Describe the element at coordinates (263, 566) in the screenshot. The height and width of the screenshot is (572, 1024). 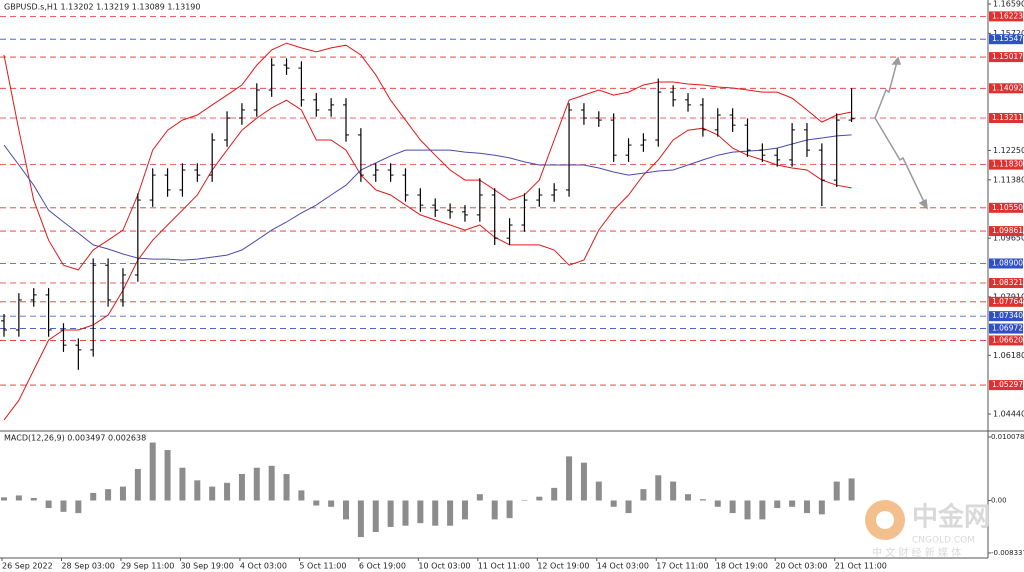
I see `x-tick-label: 4 Oct 03:00` at that location.